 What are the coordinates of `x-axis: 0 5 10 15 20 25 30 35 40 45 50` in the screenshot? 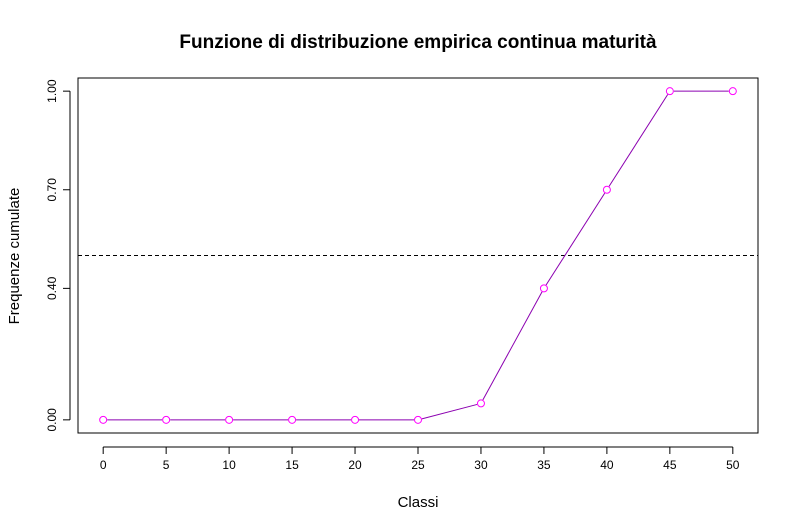 It's located at (420, 459).